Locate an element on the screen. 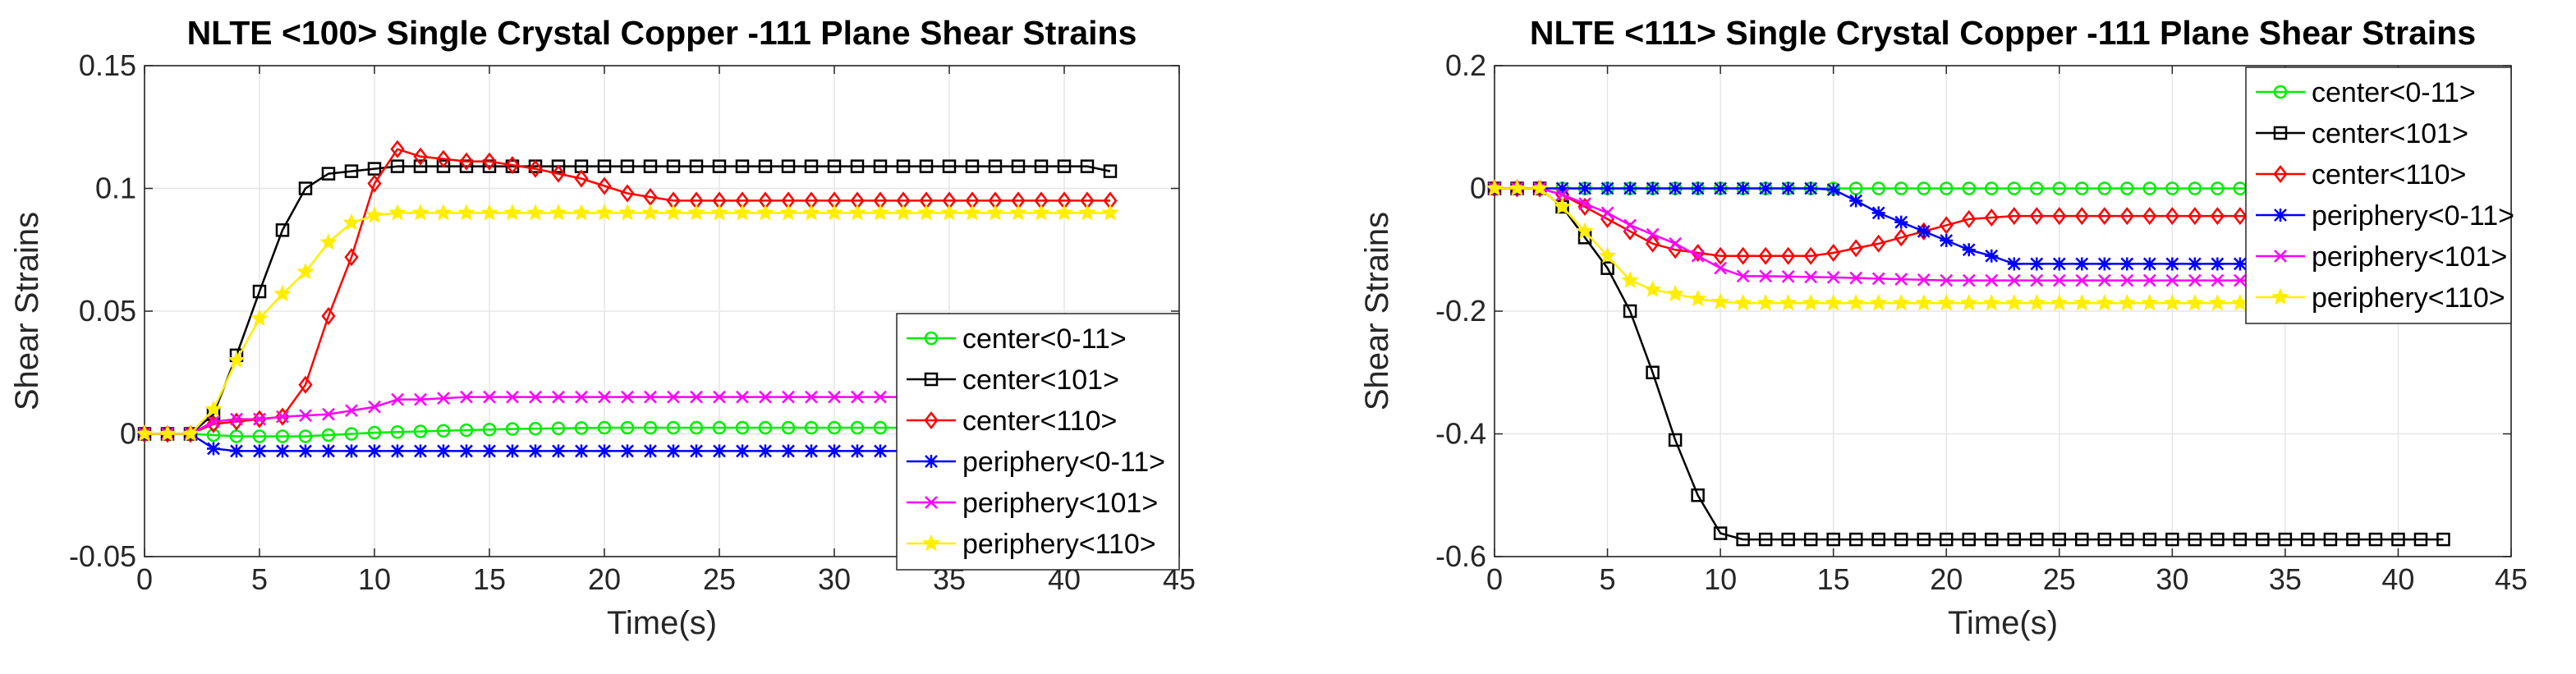  x-tick-label: 35 is located at coordinates (2285, 579).